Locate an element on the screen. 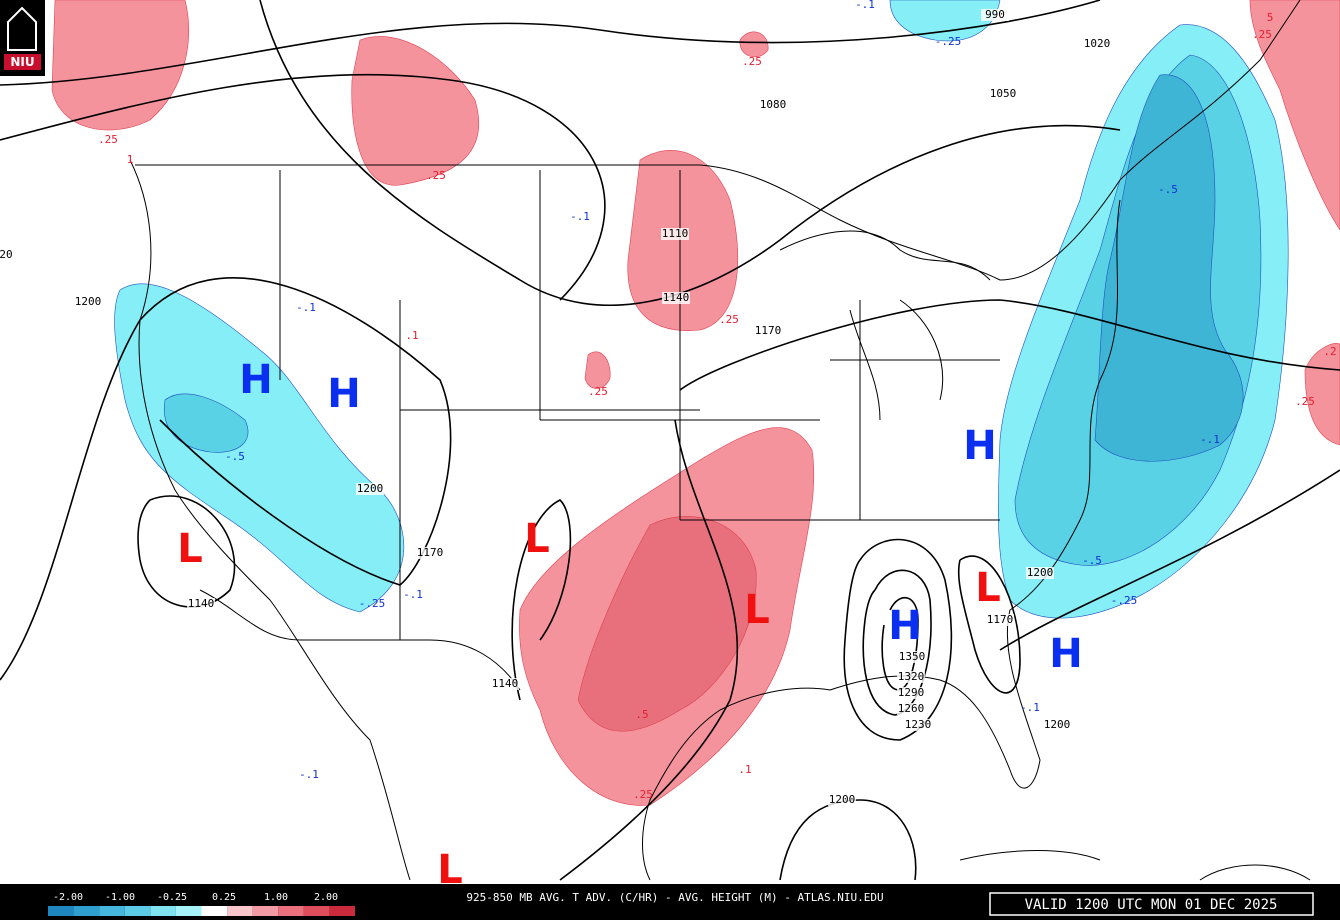  height-label: 1230 is located at coordinates (918, 724).